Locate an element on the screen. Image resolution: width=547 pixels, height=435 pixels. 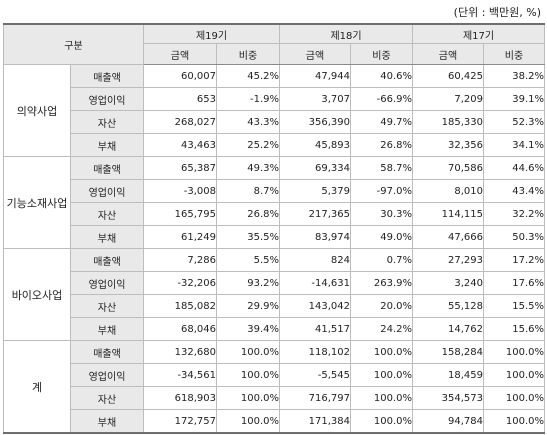
table-row: 부채 172,757 100.0% 171,384 100.0% 94,784 100.0% is located at coordinates (274, 421).